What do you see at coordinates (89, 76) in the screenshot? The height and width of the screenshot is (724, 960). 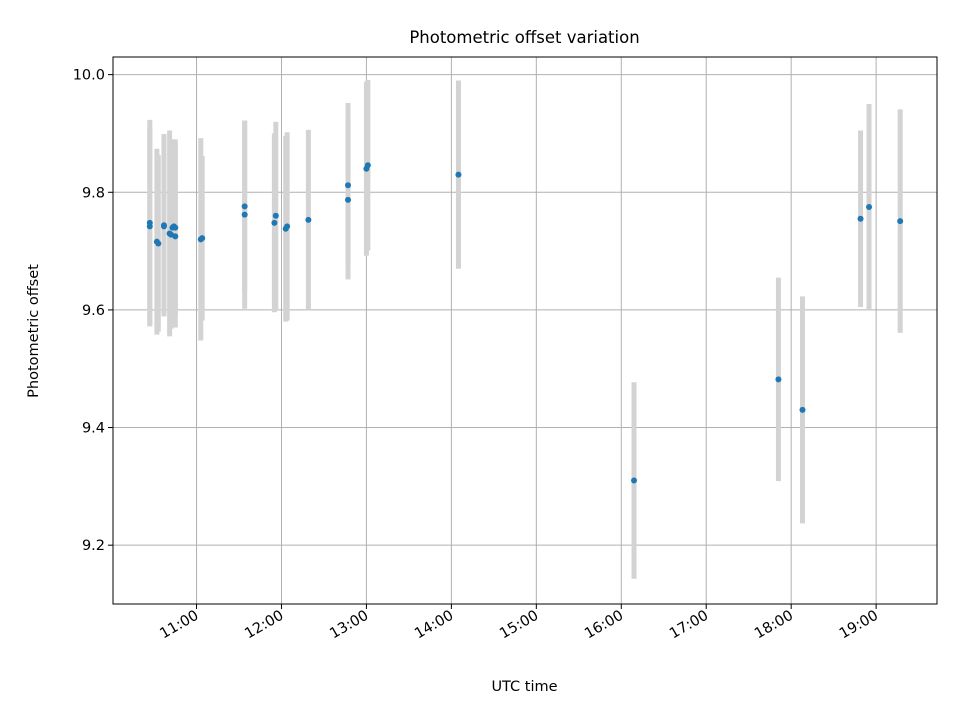 I see `y-tick-label: 10.0` at bounding box center [89, 76].